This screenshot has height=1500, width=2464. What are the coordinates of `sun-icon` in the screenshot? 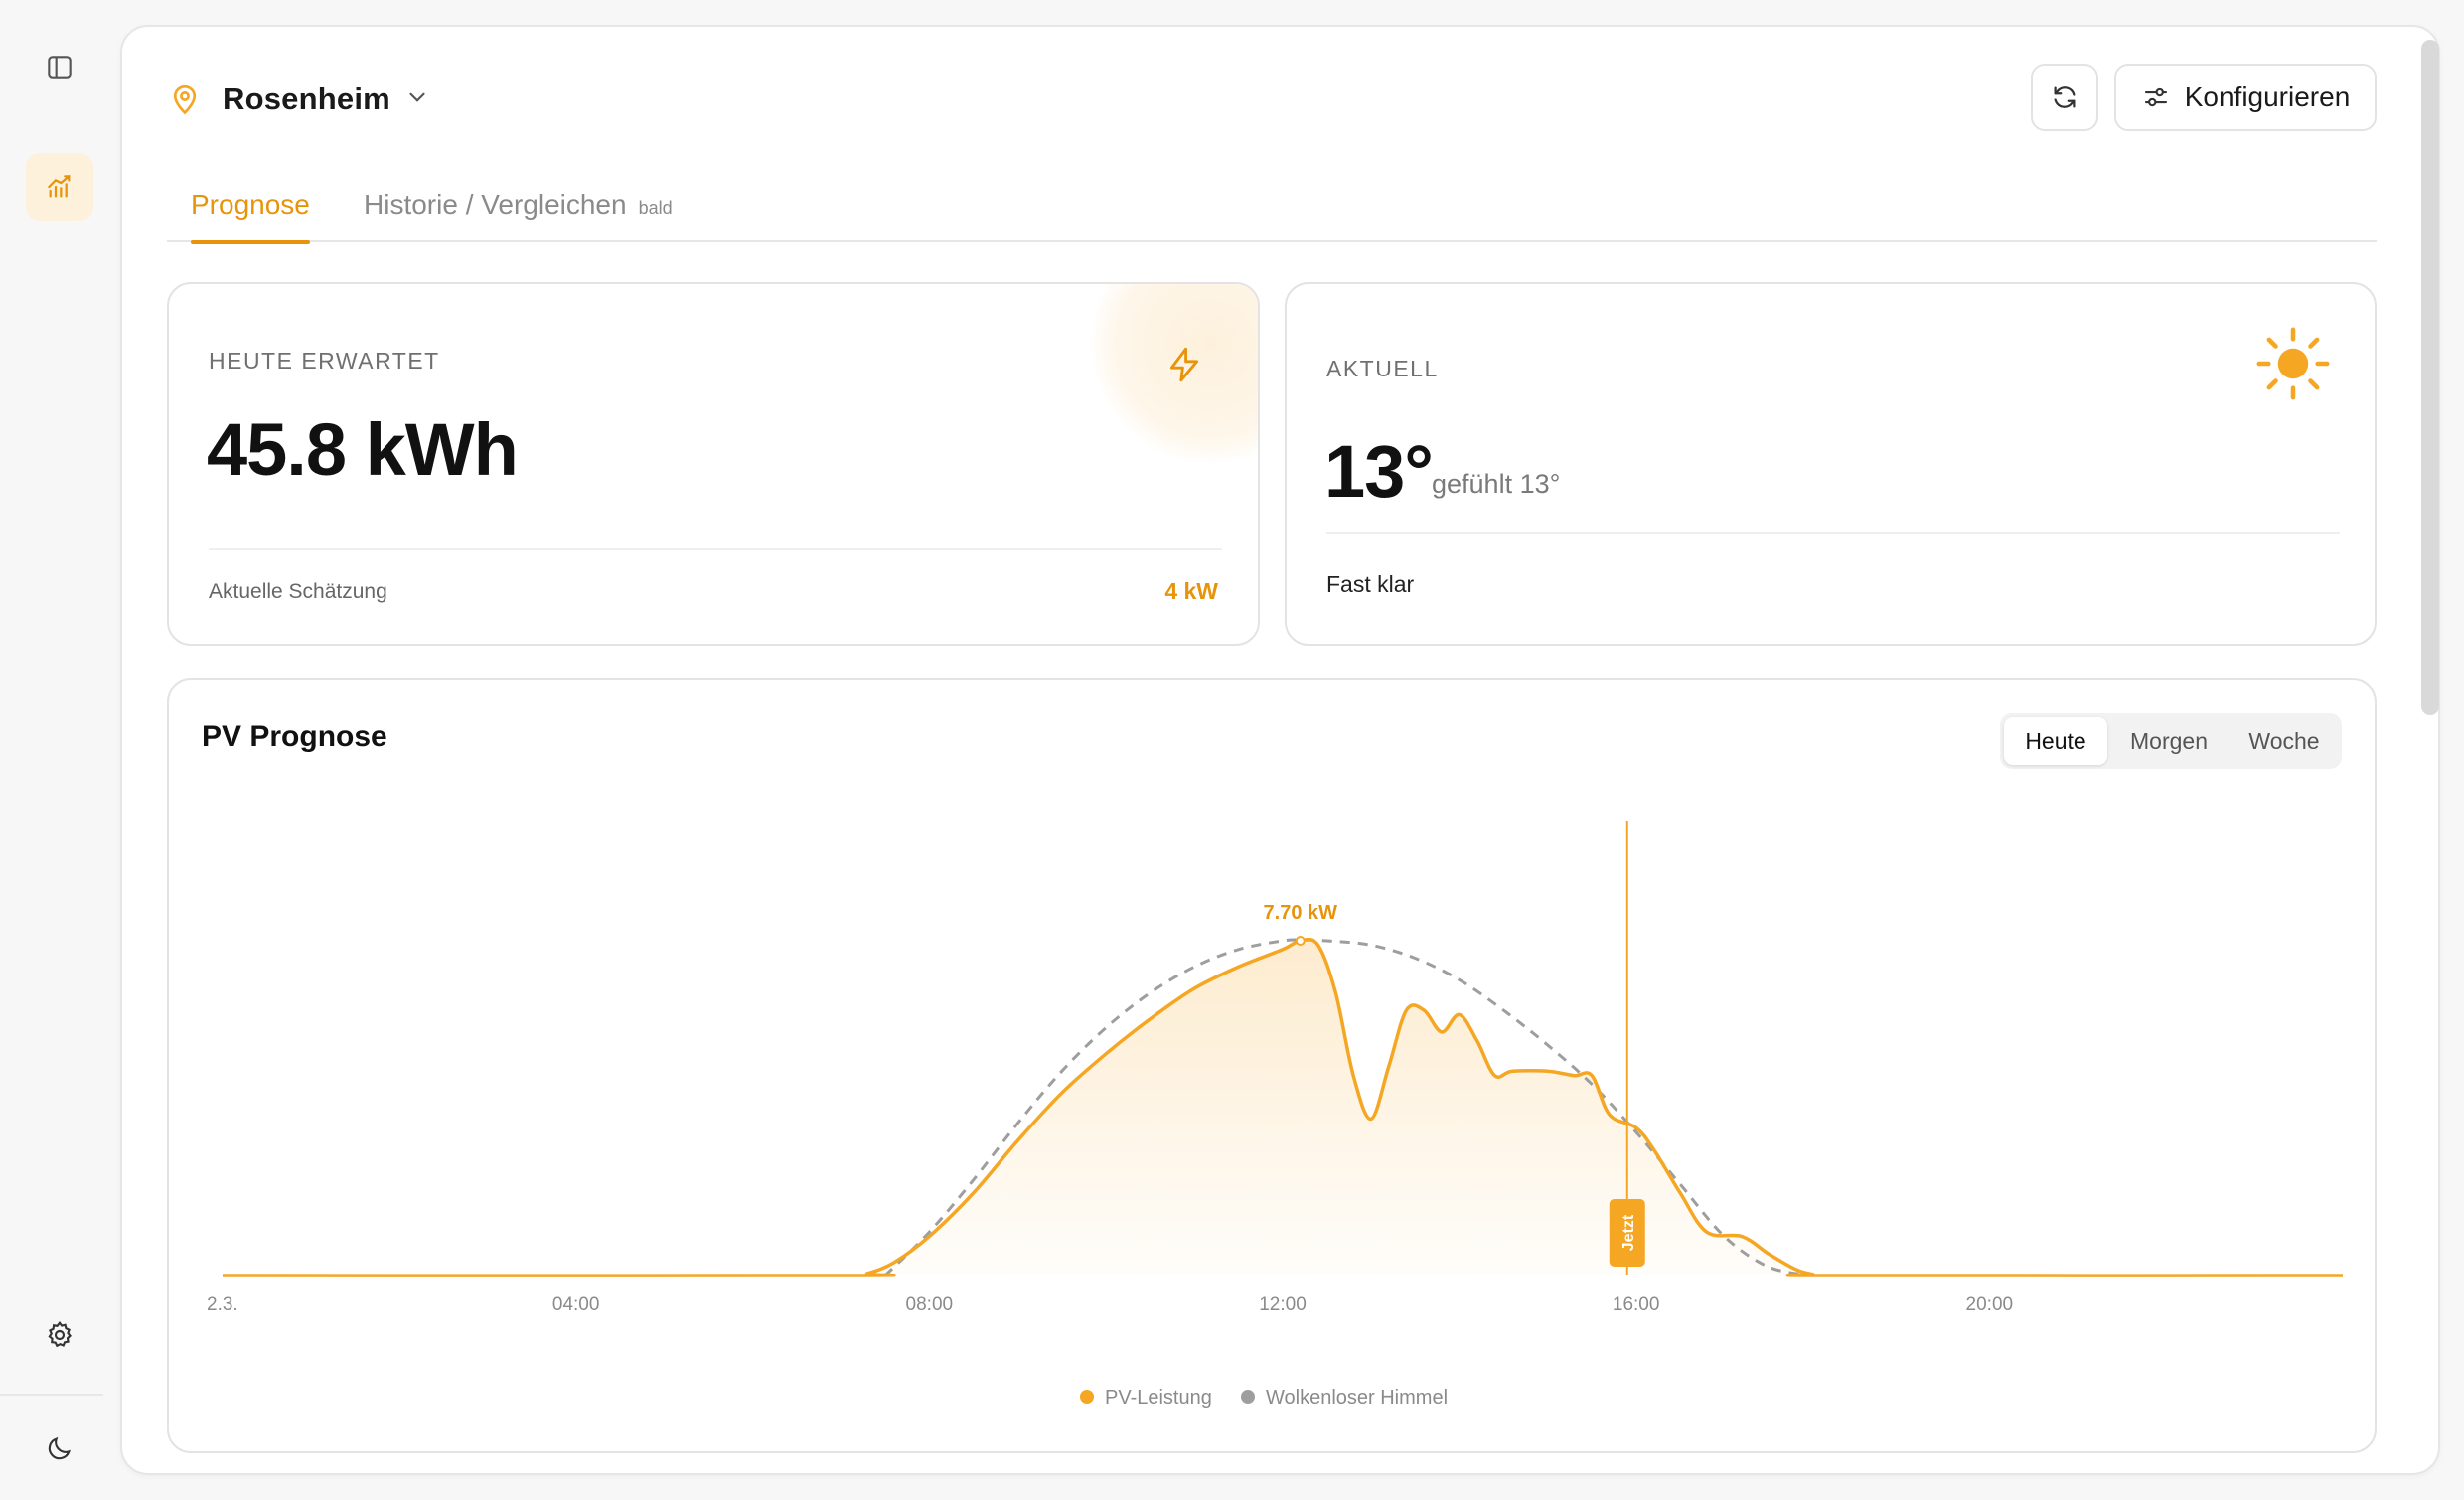 It's located at (2293, 363).